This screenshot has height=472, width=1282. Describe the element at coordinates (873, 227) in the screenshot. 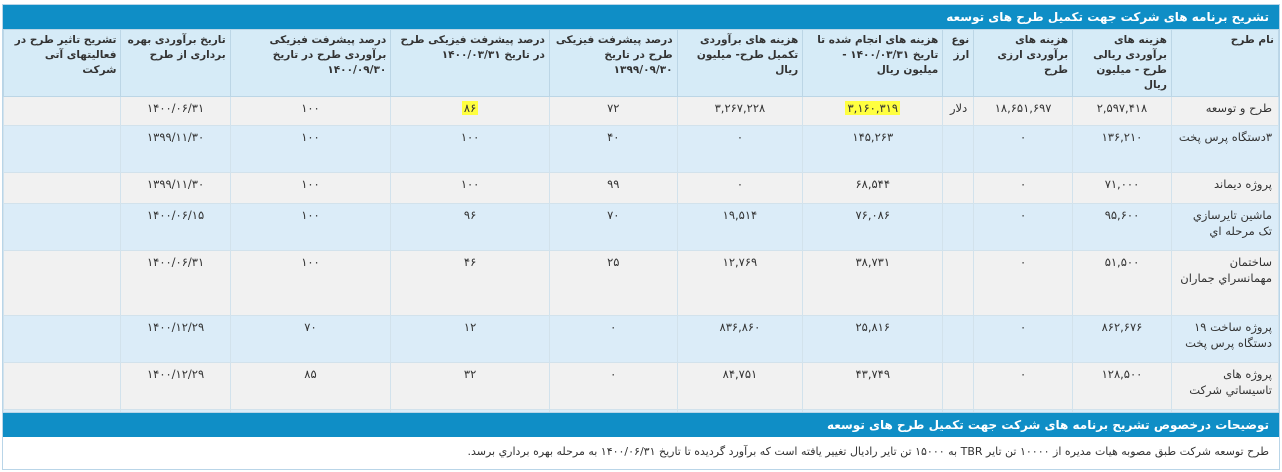

I see `table-cell: ۷۶,۰۸۶` at that location.